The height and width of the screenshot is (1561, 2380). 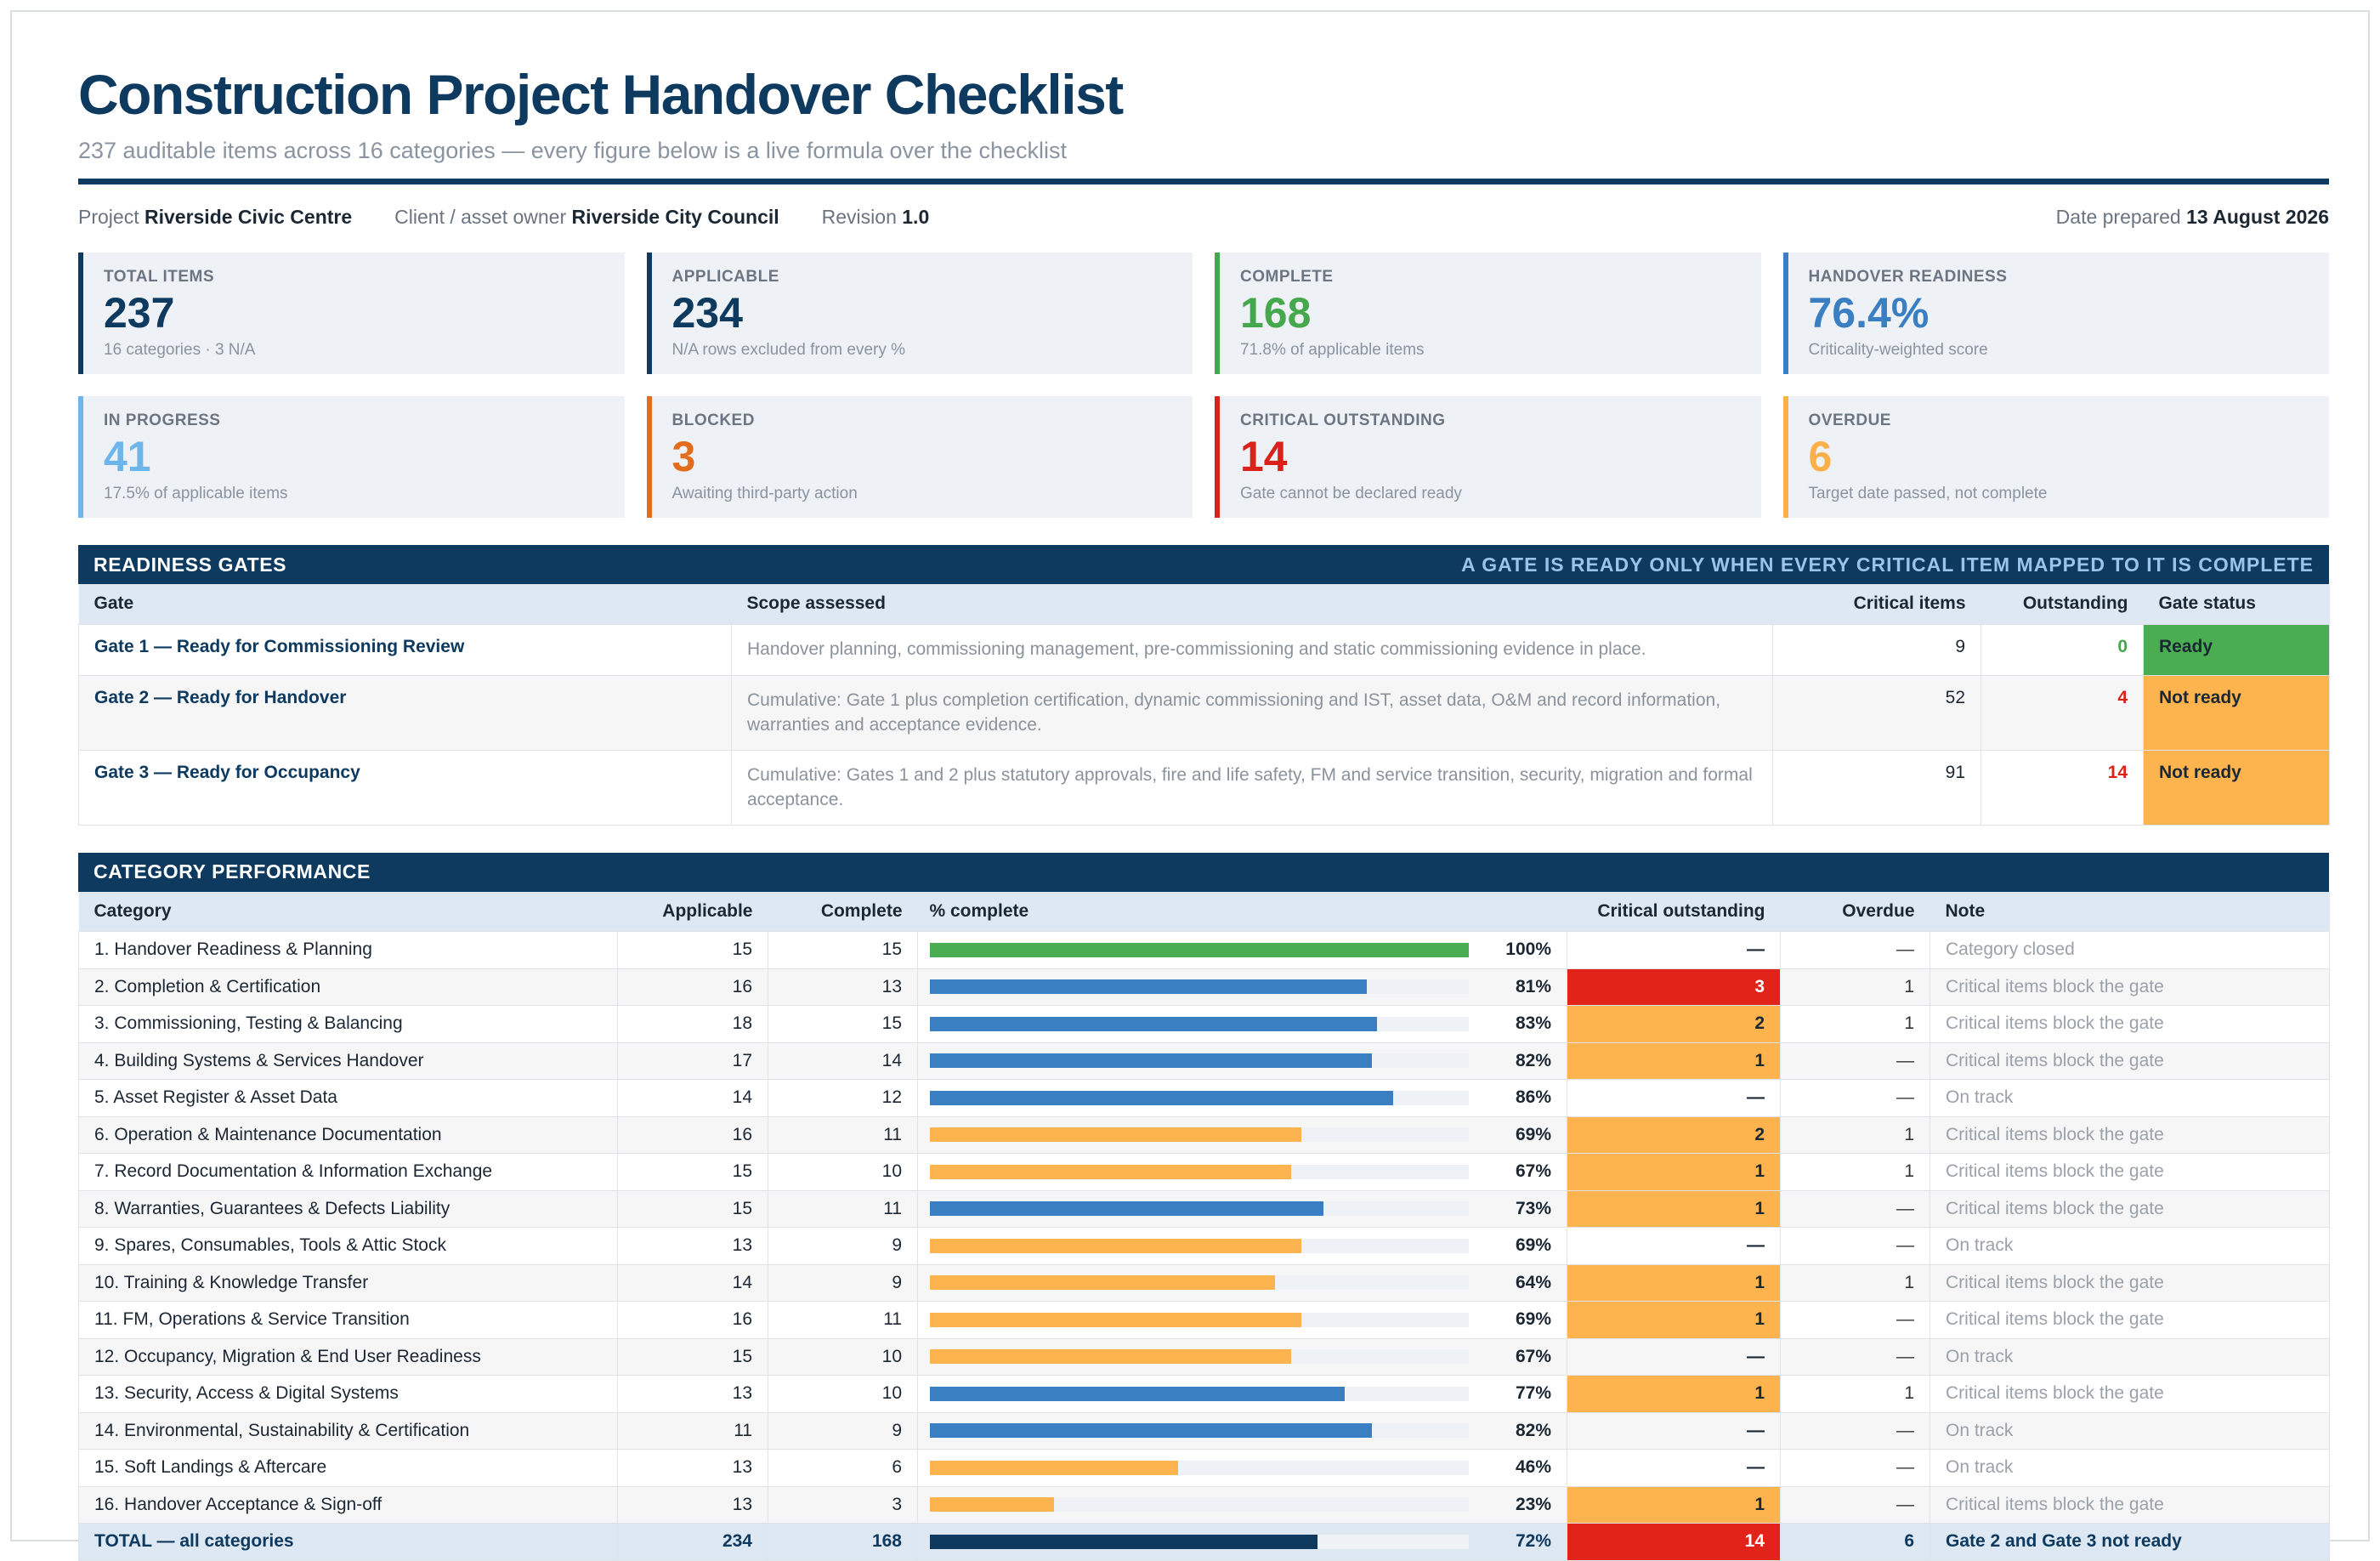 What do you see at coordinates (843, 1504) in the screenshot?
I see `category-complete: 3` at bounding box center [843, 1504].